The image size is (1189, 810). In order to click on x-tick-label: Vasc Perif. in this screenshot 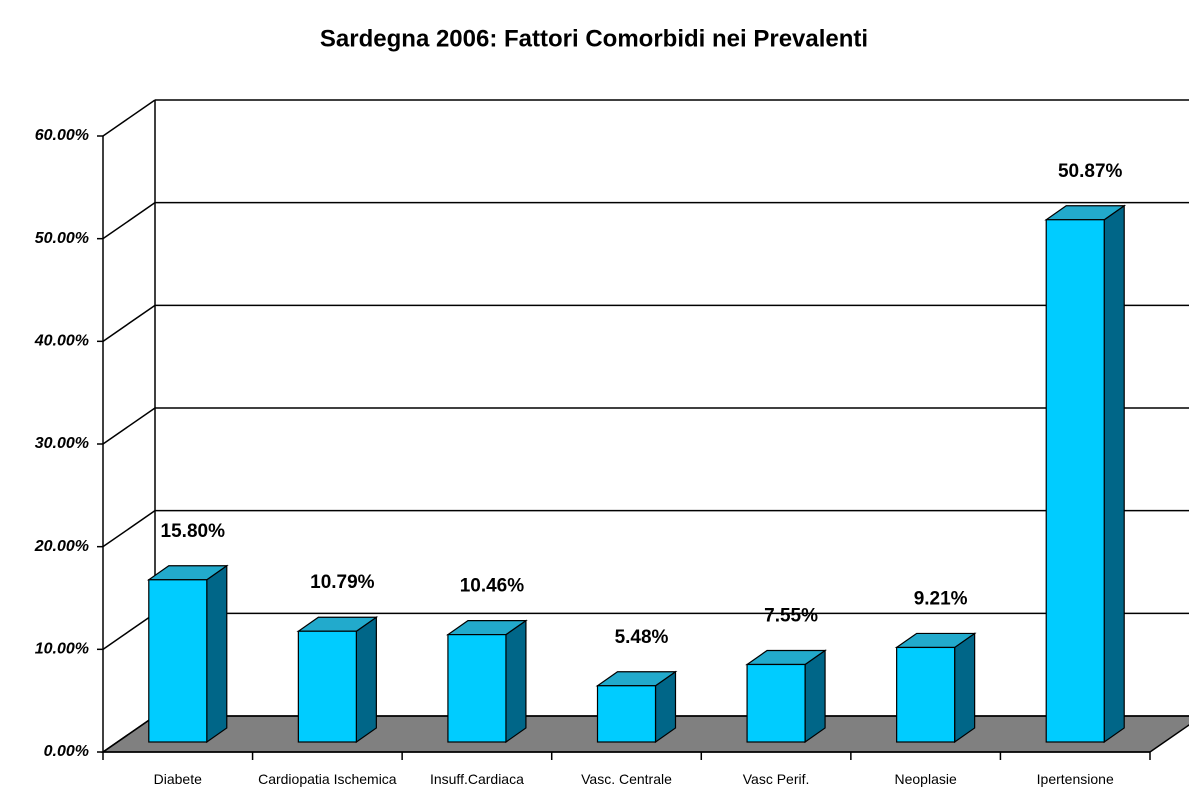, I will do `click(776, 779)`.